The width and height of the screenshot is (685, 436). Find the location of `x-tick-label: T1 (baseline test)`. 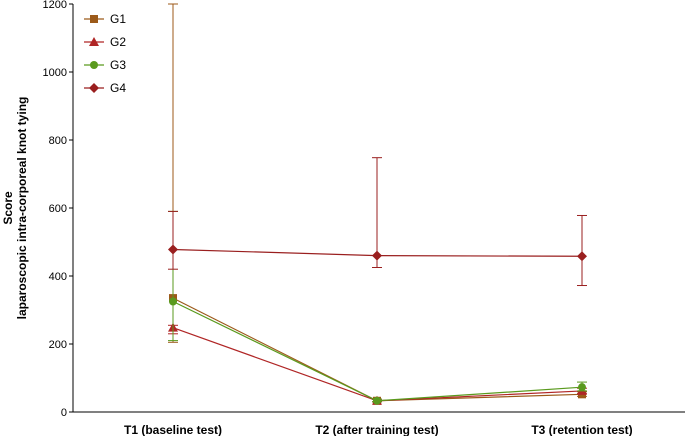

x-tick-label: T1 (baseline test) is located at coordinates (173, 429).